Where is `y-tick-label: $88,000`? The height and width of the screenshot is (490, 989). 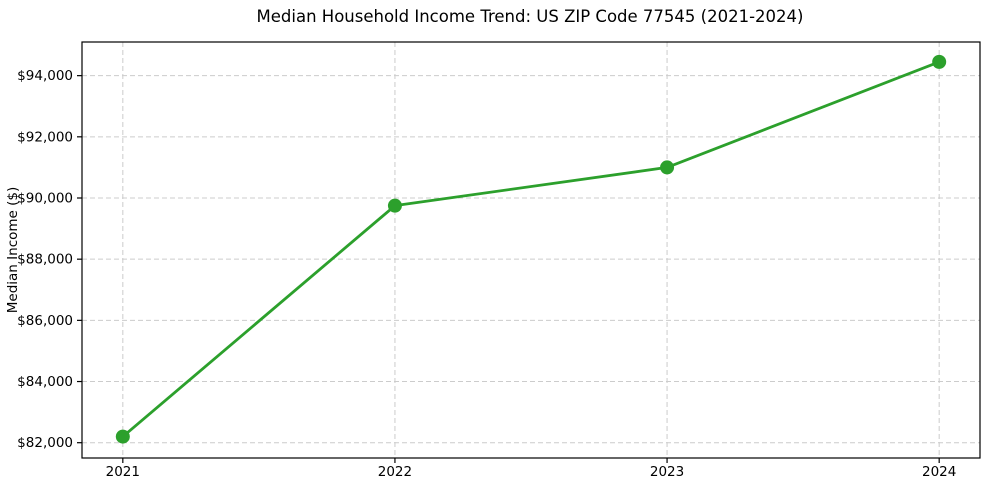 y-tick-label: $88,000 is located at coordinates (45, 260).